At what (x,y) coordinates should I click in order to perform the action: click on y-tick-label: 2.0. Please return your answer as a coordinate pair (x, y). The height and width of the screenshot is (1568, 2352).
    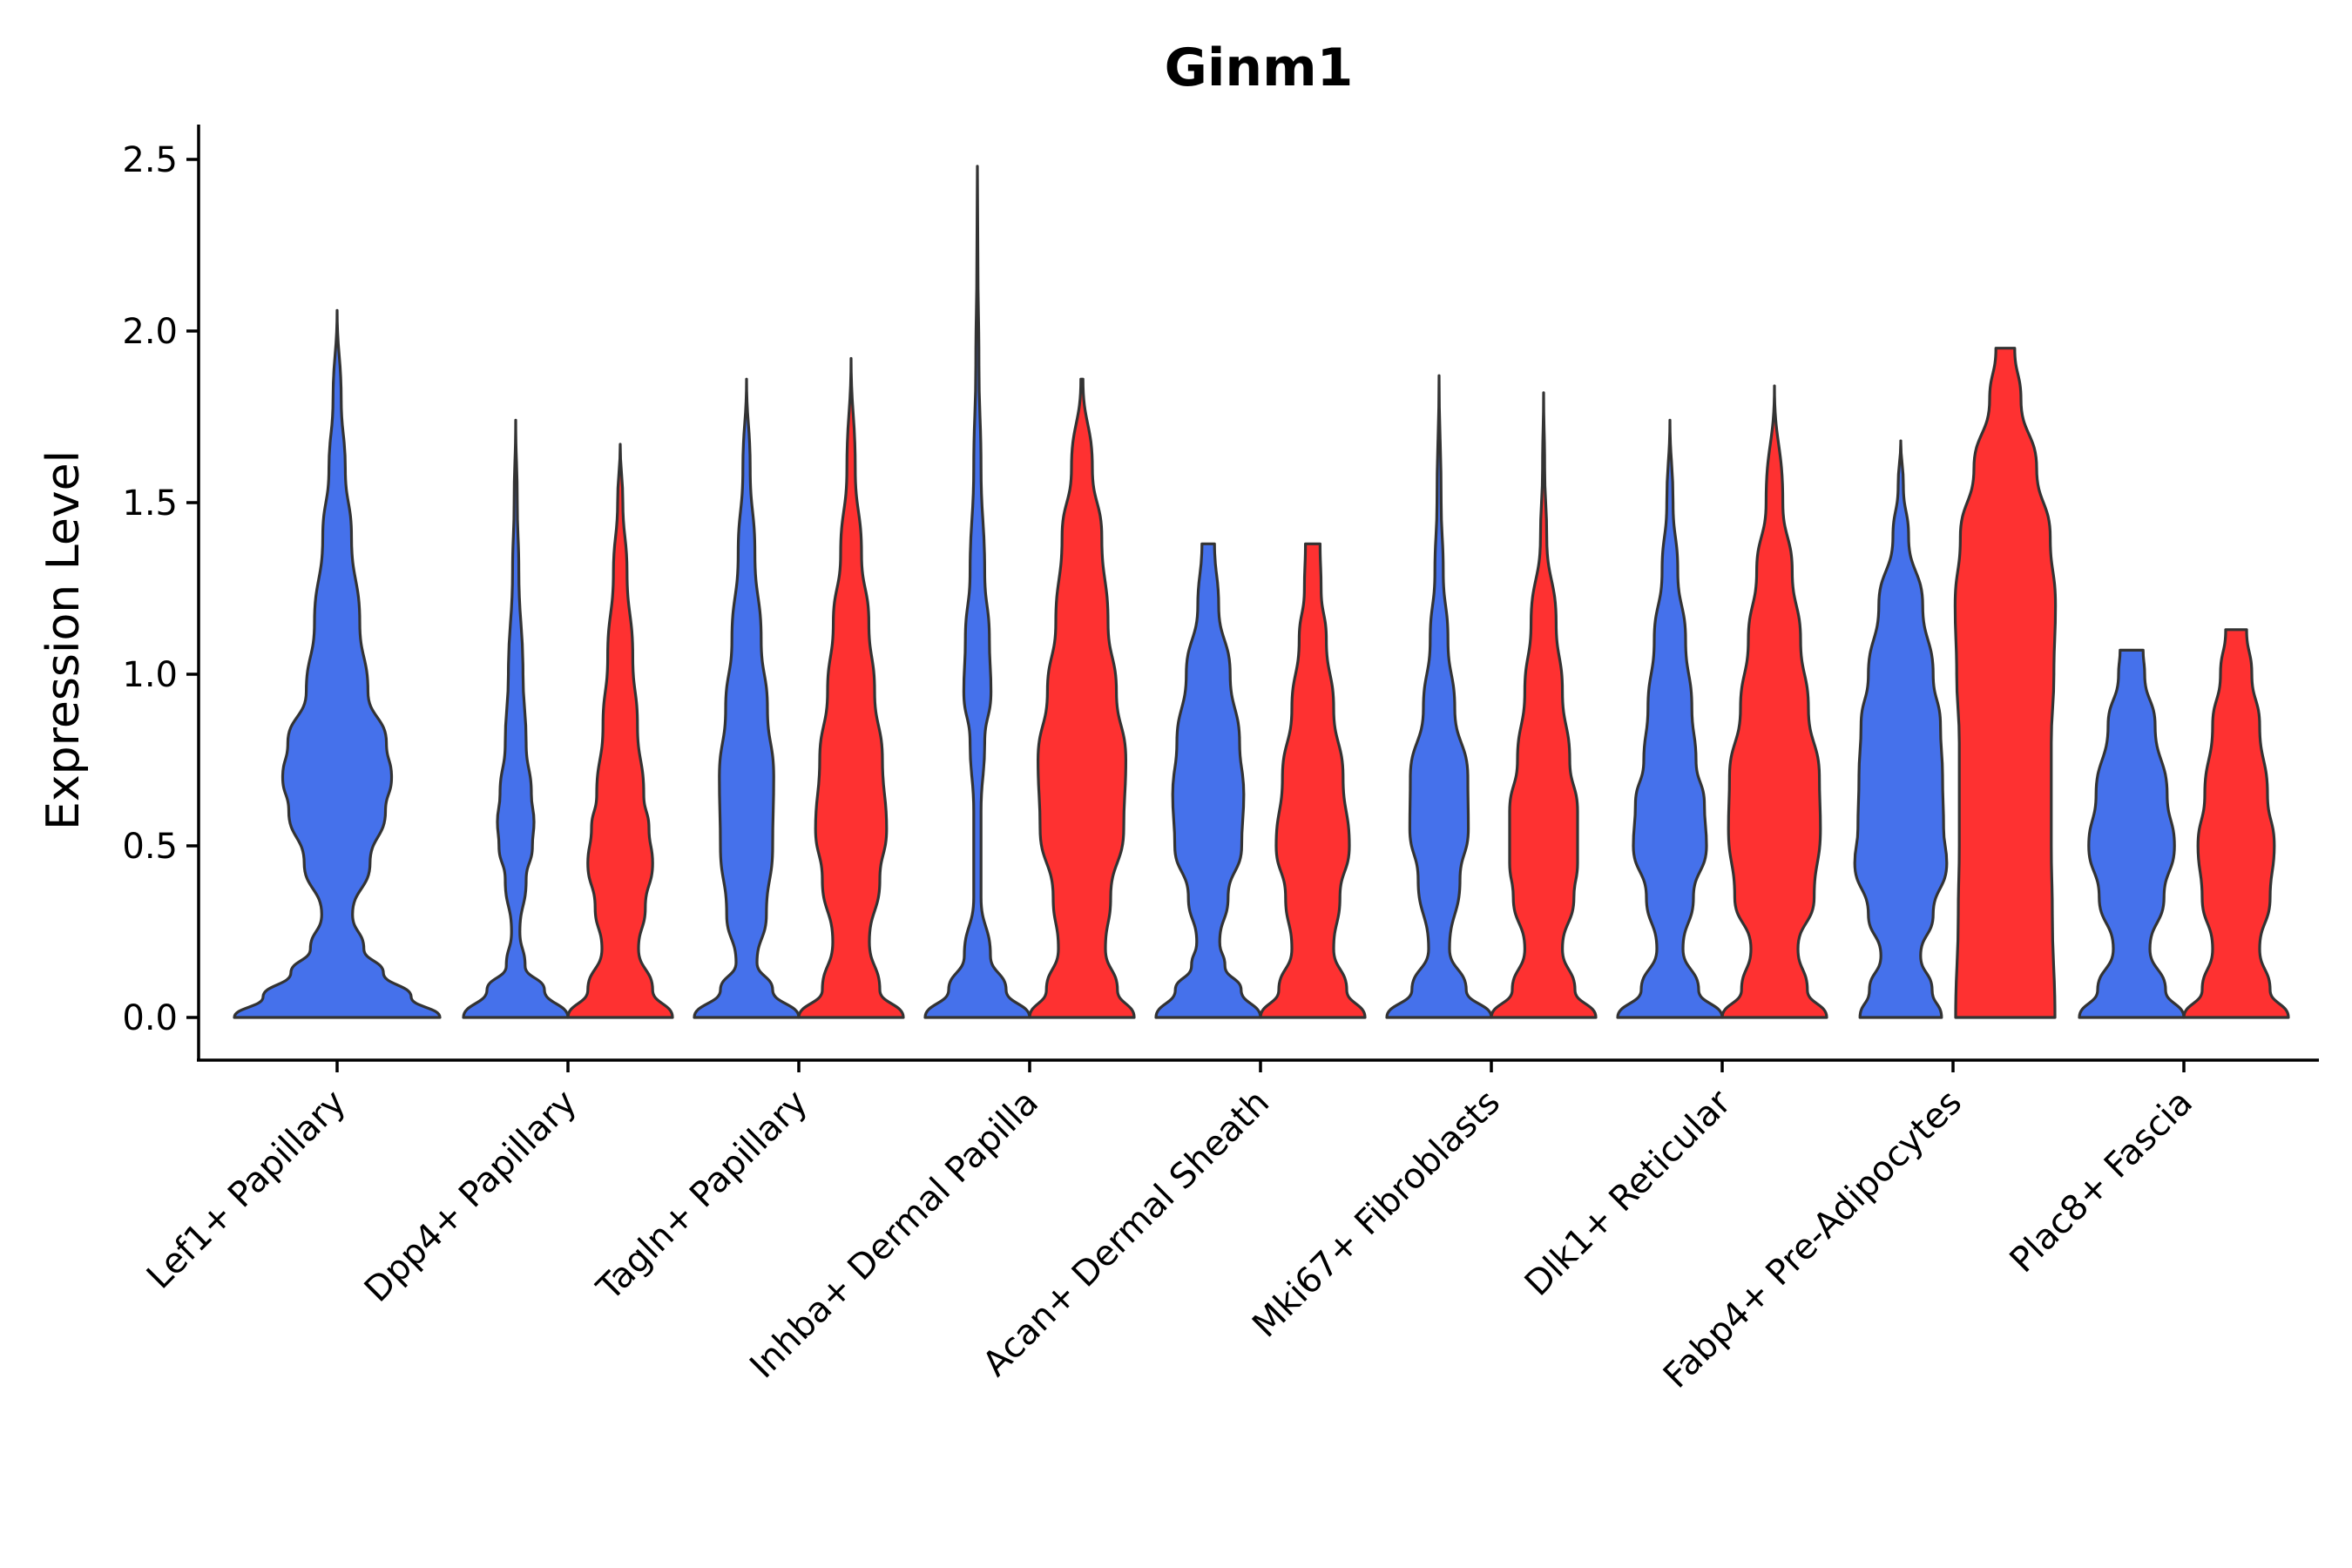
    Looking at the image, I should click on (150, 332).